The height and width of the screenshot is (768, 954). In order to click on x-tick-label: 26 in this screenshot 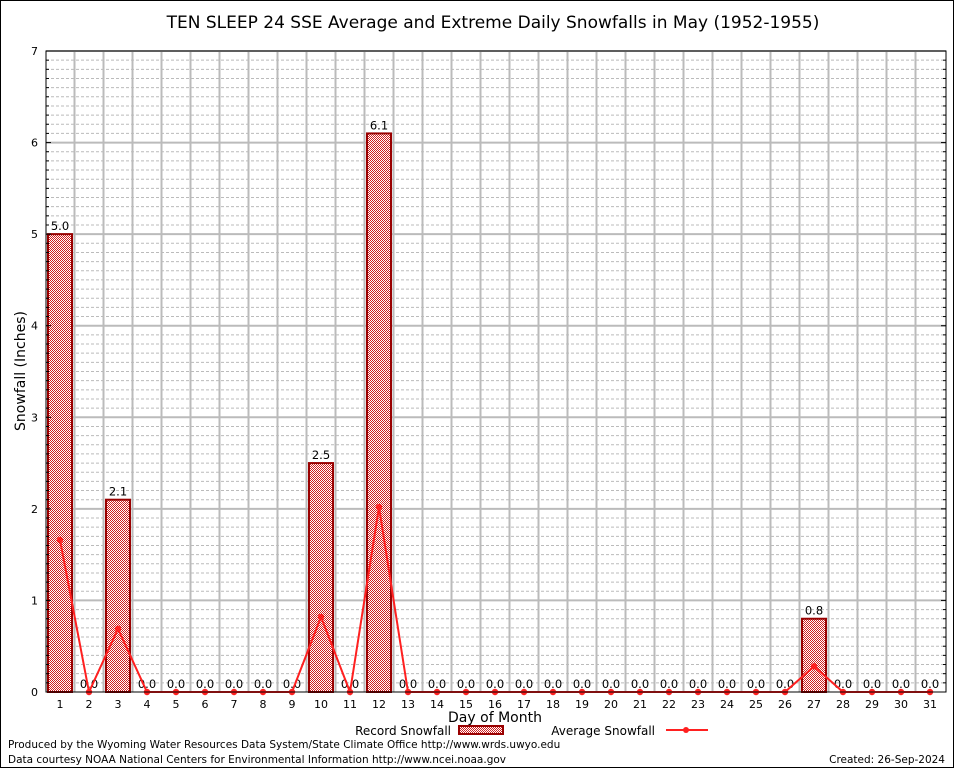, I will do `click(785, 704)`.